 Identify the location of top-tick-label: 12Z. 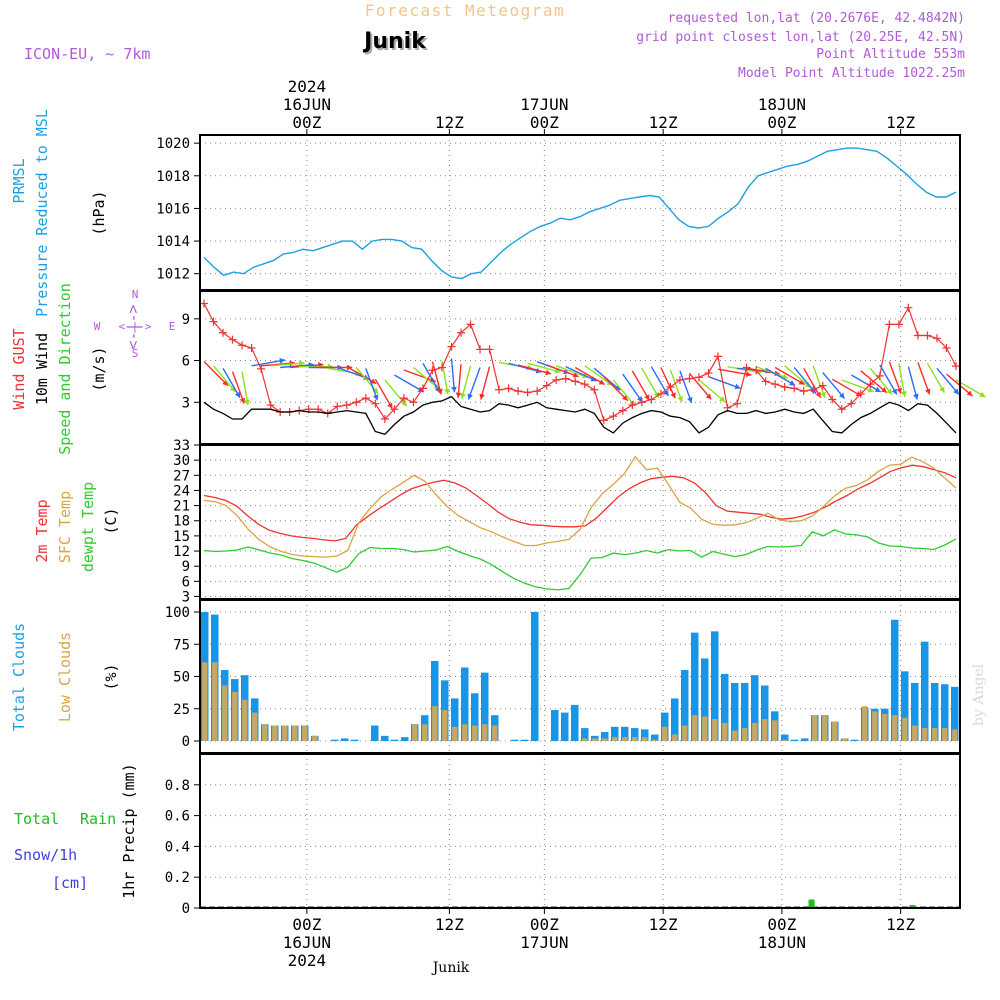
(449, 122).